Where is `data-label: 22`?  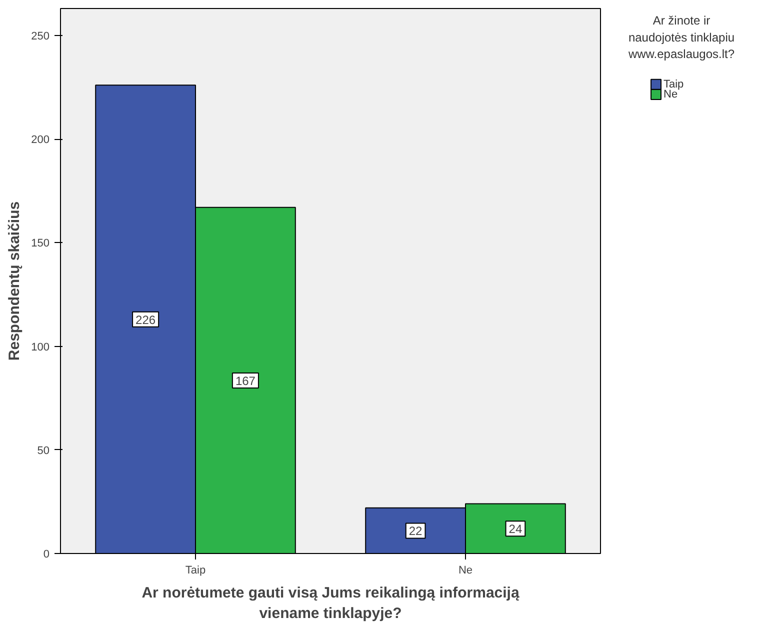 data-label: 22 is located at coordinates (415, 531).